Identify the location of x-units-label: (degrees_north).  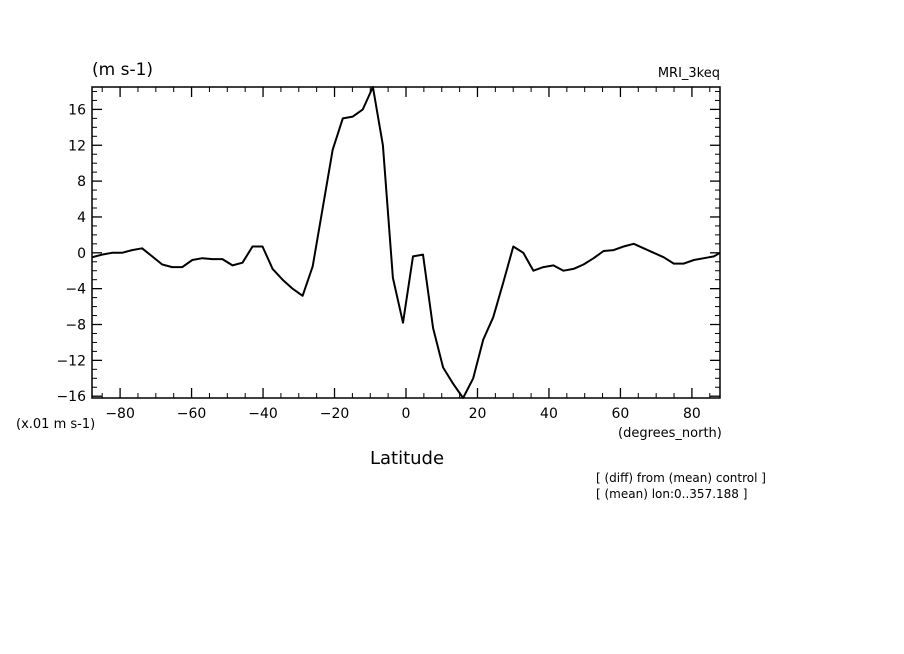
(670, 433).